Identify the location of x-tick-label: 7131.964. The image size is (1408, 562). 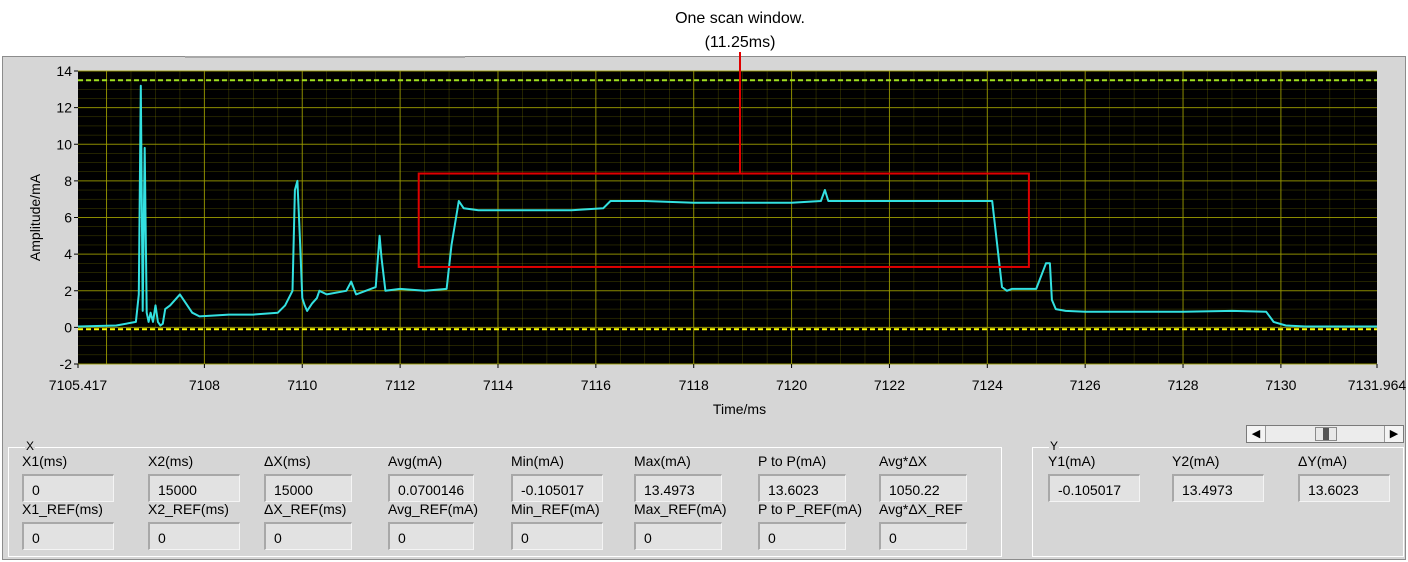
(1377, 385).